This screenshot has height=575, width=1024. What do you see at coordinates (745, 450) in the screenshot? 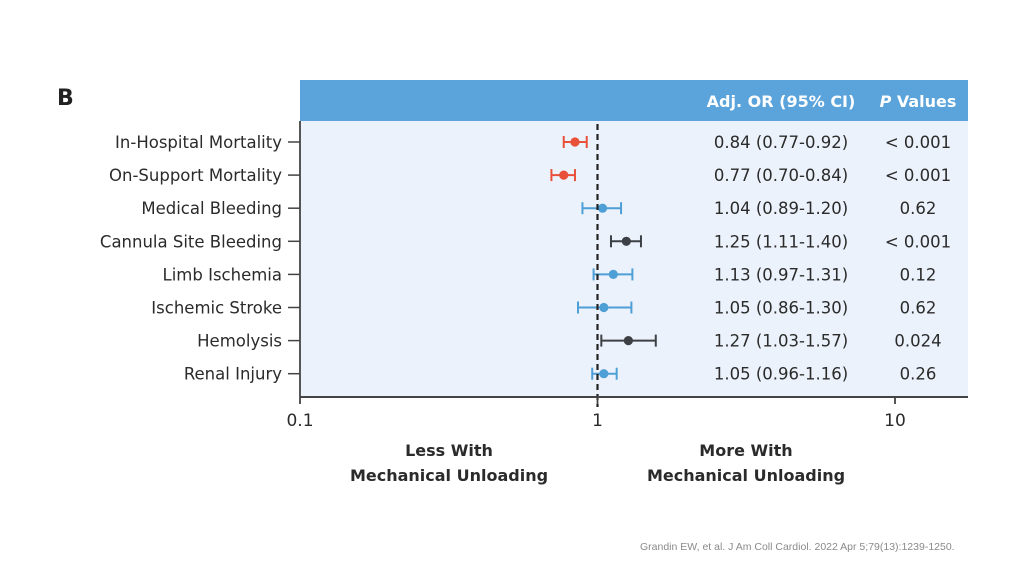
I see `direction-label-right: More With` at bounding box center [745, 450].